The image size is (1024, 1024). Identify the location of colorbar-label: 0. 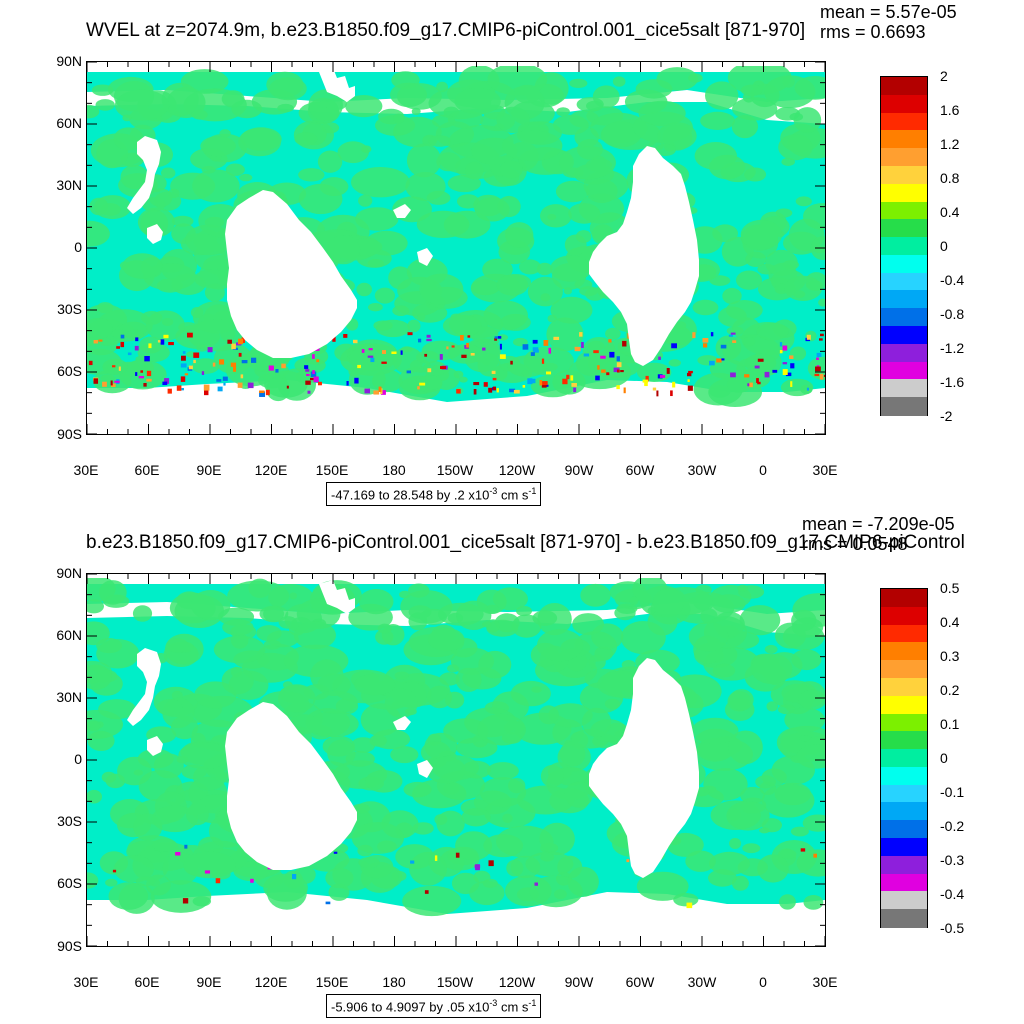
(944, 758).